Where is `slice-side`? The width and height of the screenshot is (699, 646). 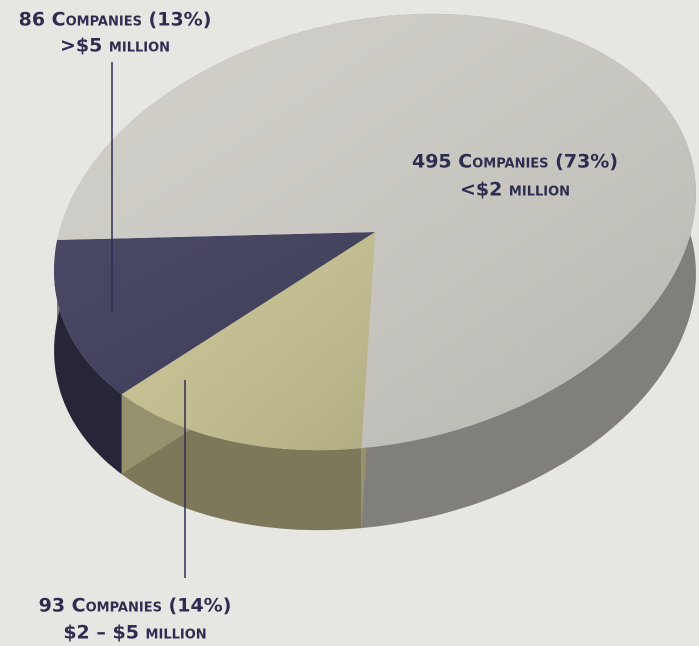
slice-side is located at coordinates (88, 357).